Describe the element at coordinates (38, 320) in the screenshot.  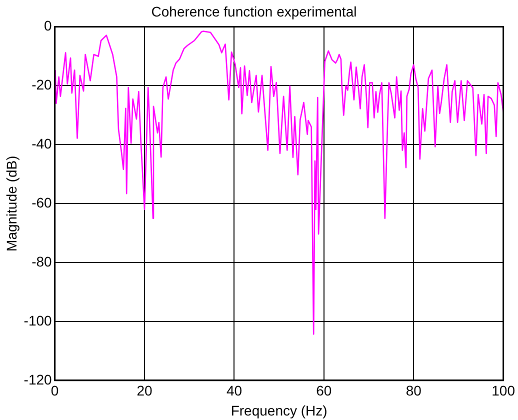
I see `y-tick-label: -100` at that location.